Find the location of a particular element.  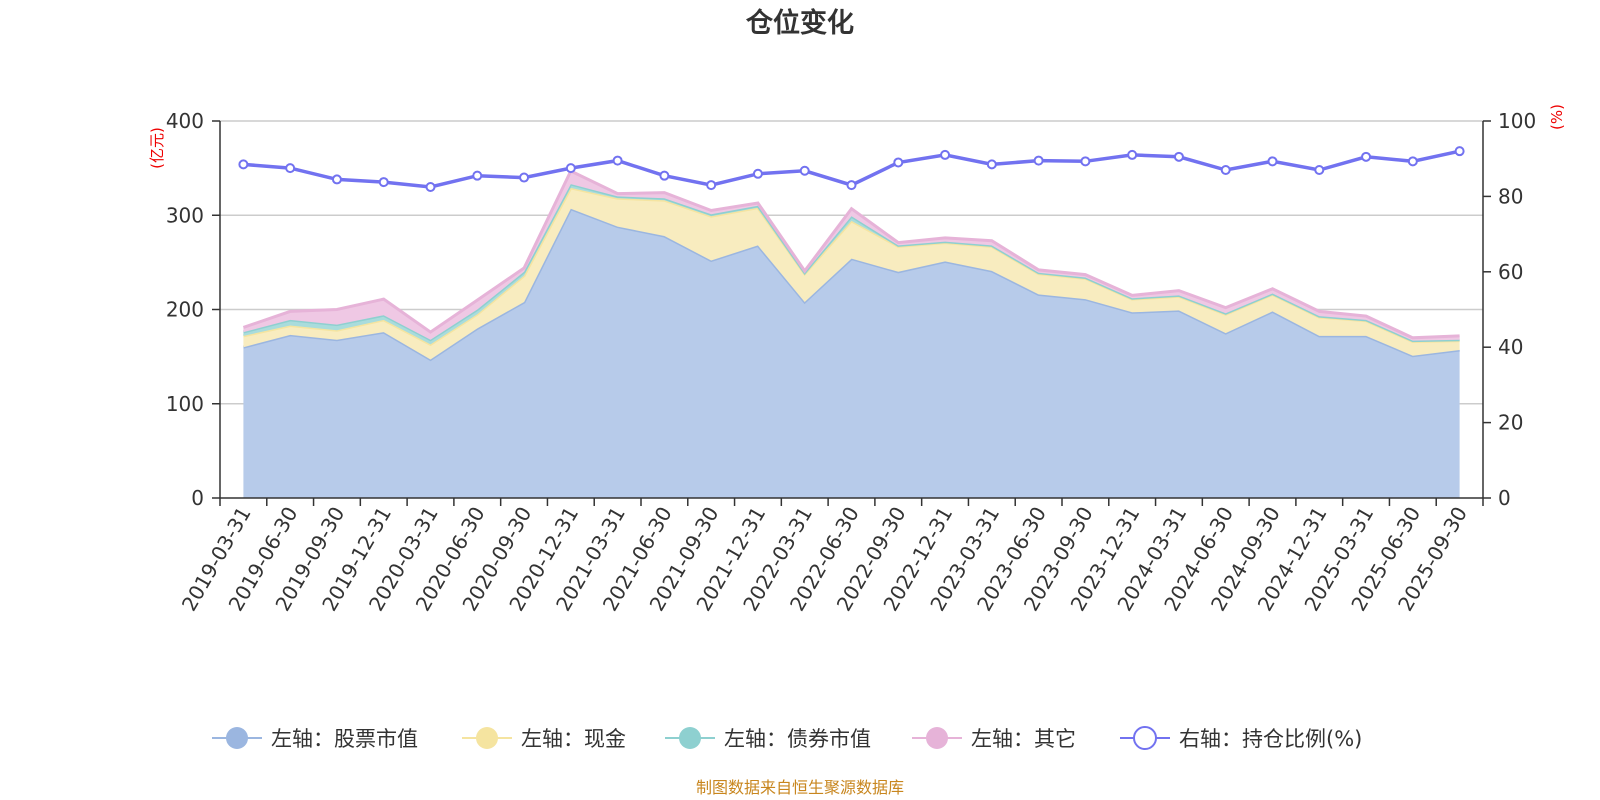

footer-source: 制图数据来自恒生聚源数据库 is located at coordinates (800, 787).